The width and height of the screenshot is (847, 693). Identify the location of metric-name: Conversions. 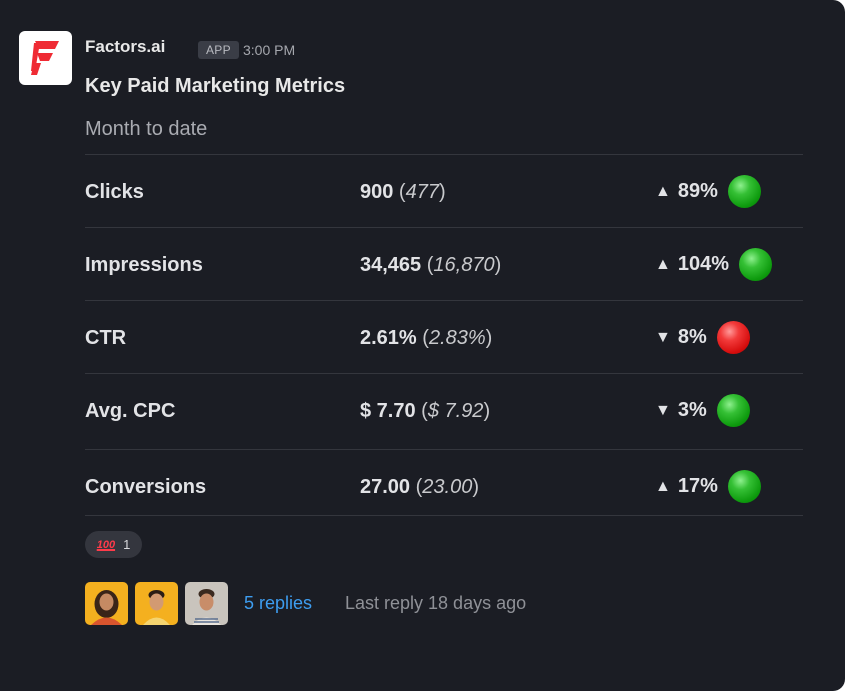
(146, 487).